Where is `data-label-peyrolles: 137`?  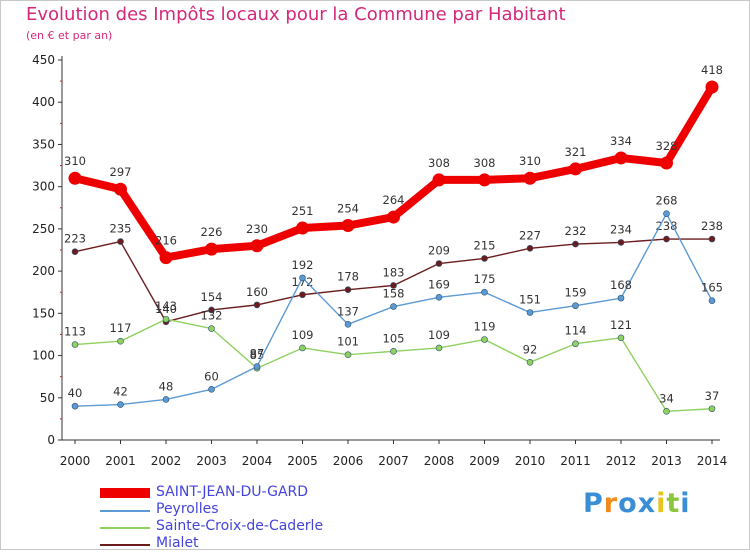 data-label-peyrolles: 137 is located at coordinates (348, 311).